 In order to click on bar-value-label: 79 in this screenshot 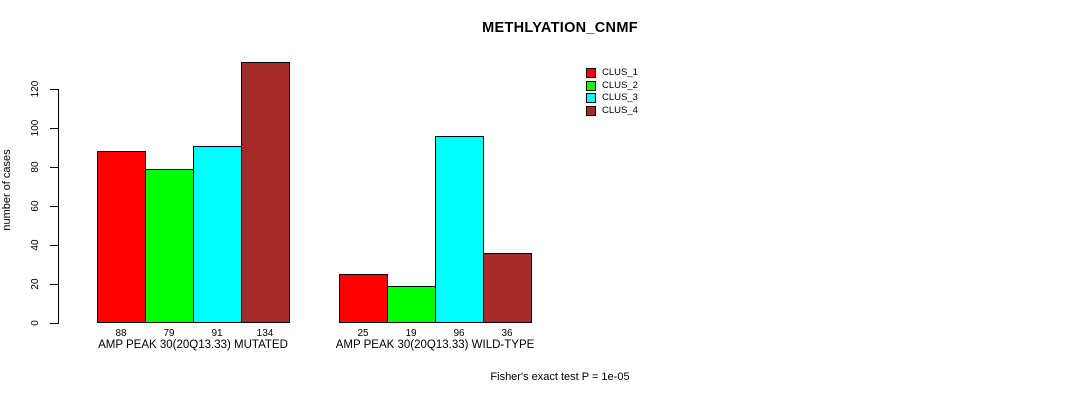, I will do `click(169, 333)`.